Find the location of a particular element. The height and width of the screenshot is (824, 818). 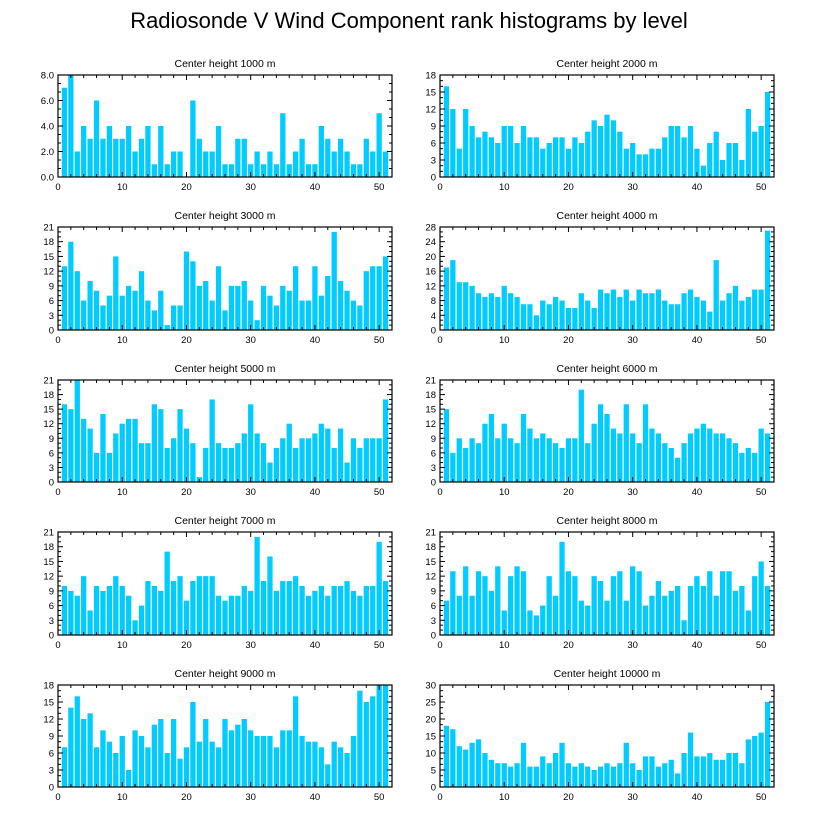

y-tick-label: 10 is located at coordinates (430, 754).